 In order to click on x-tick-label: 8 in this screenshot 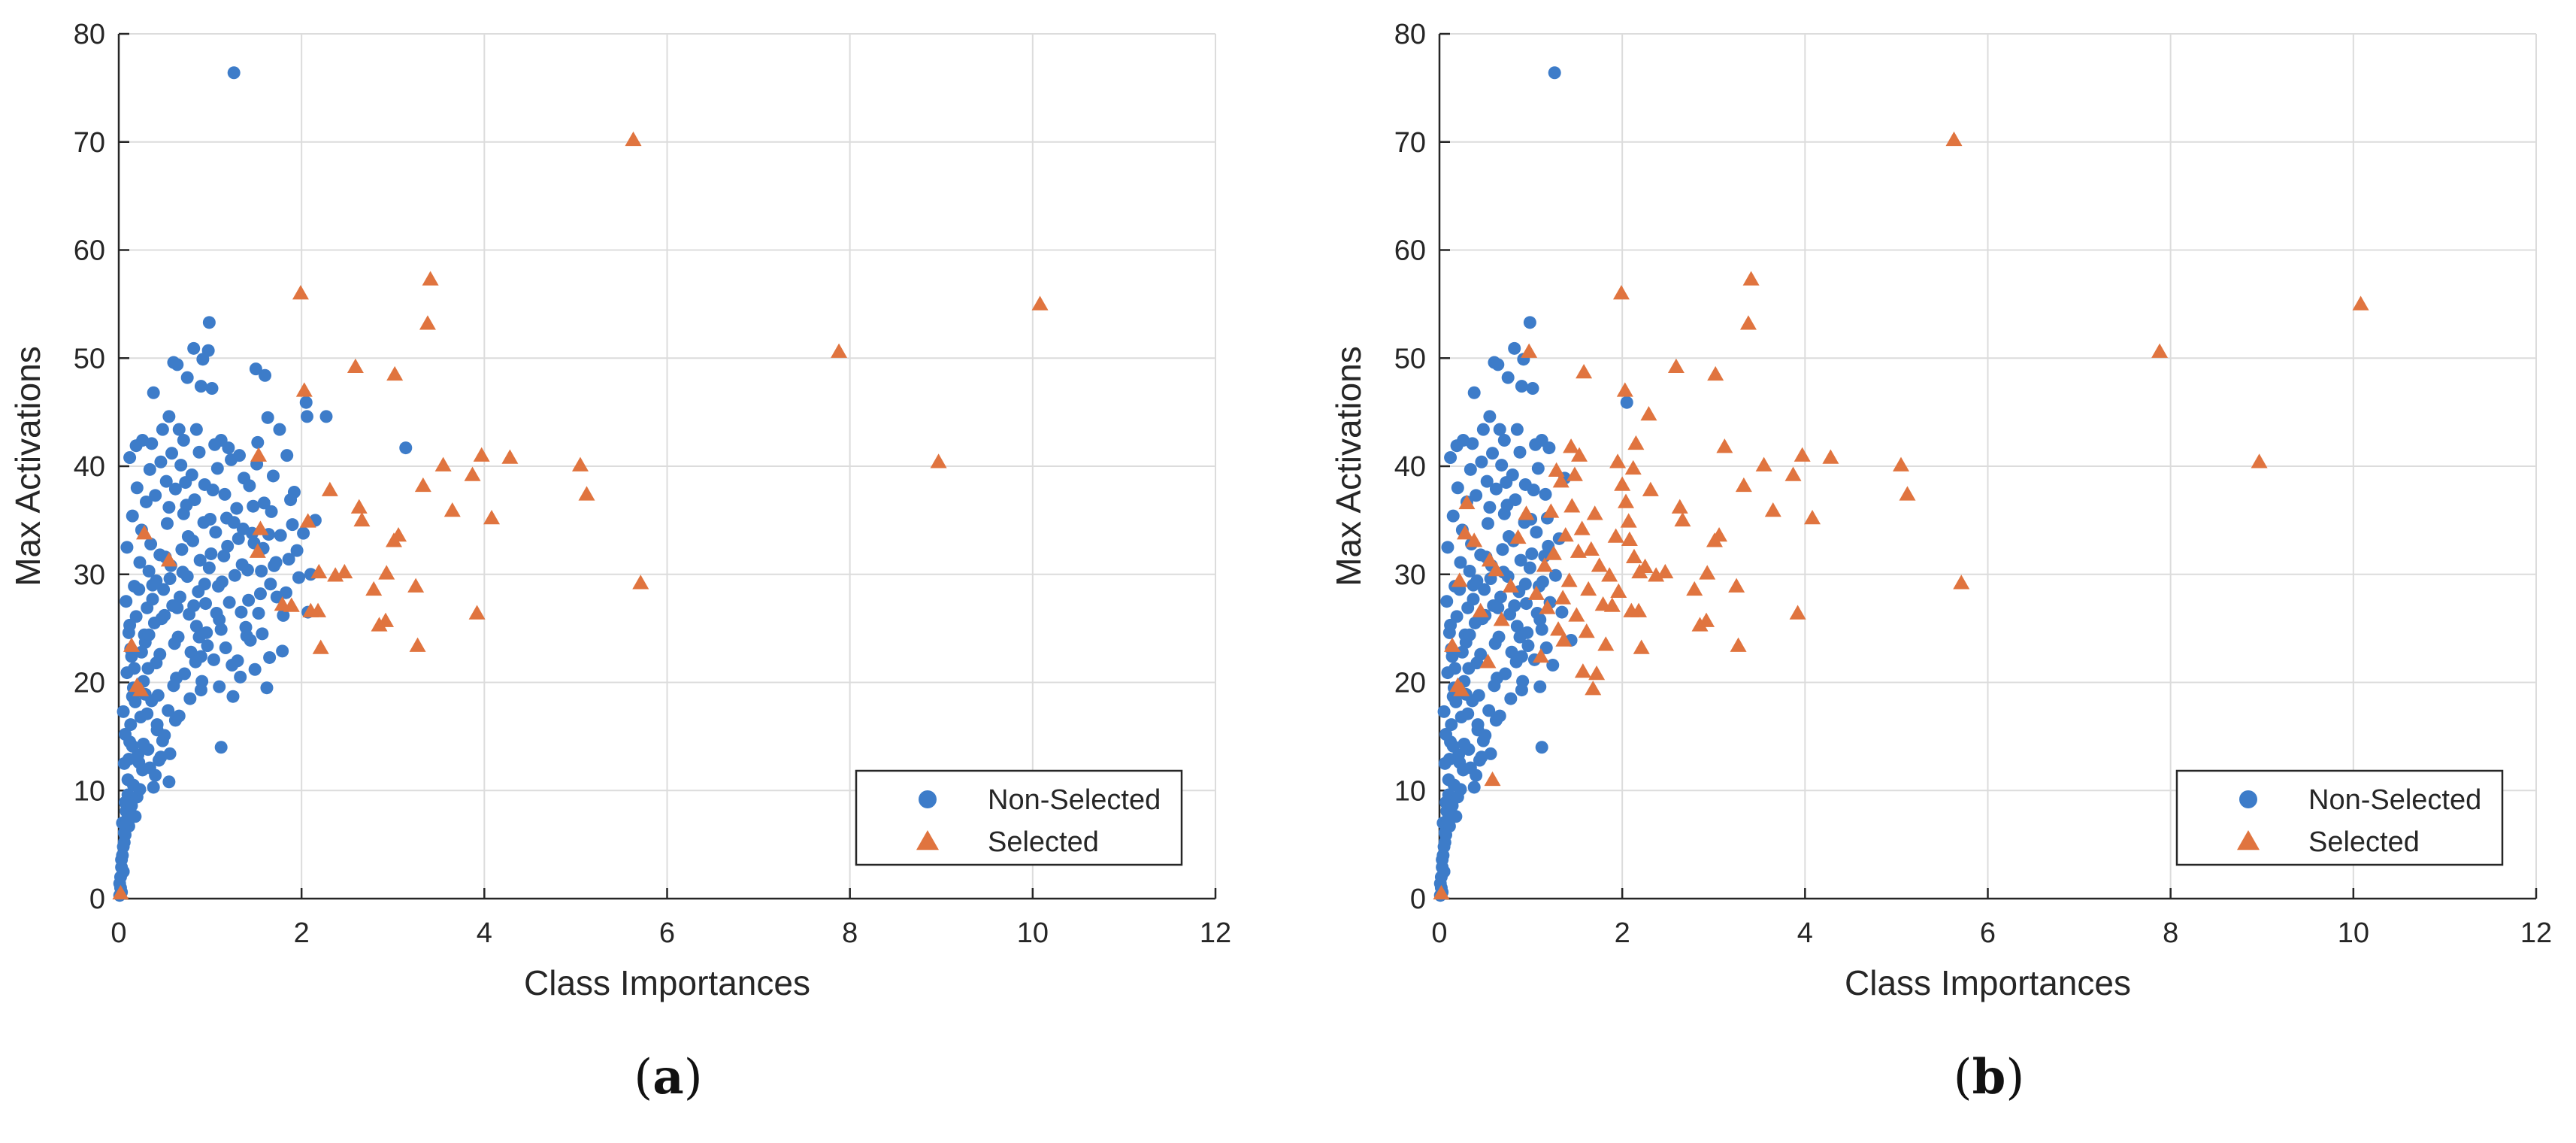, I will do `click(2170, 933)`.